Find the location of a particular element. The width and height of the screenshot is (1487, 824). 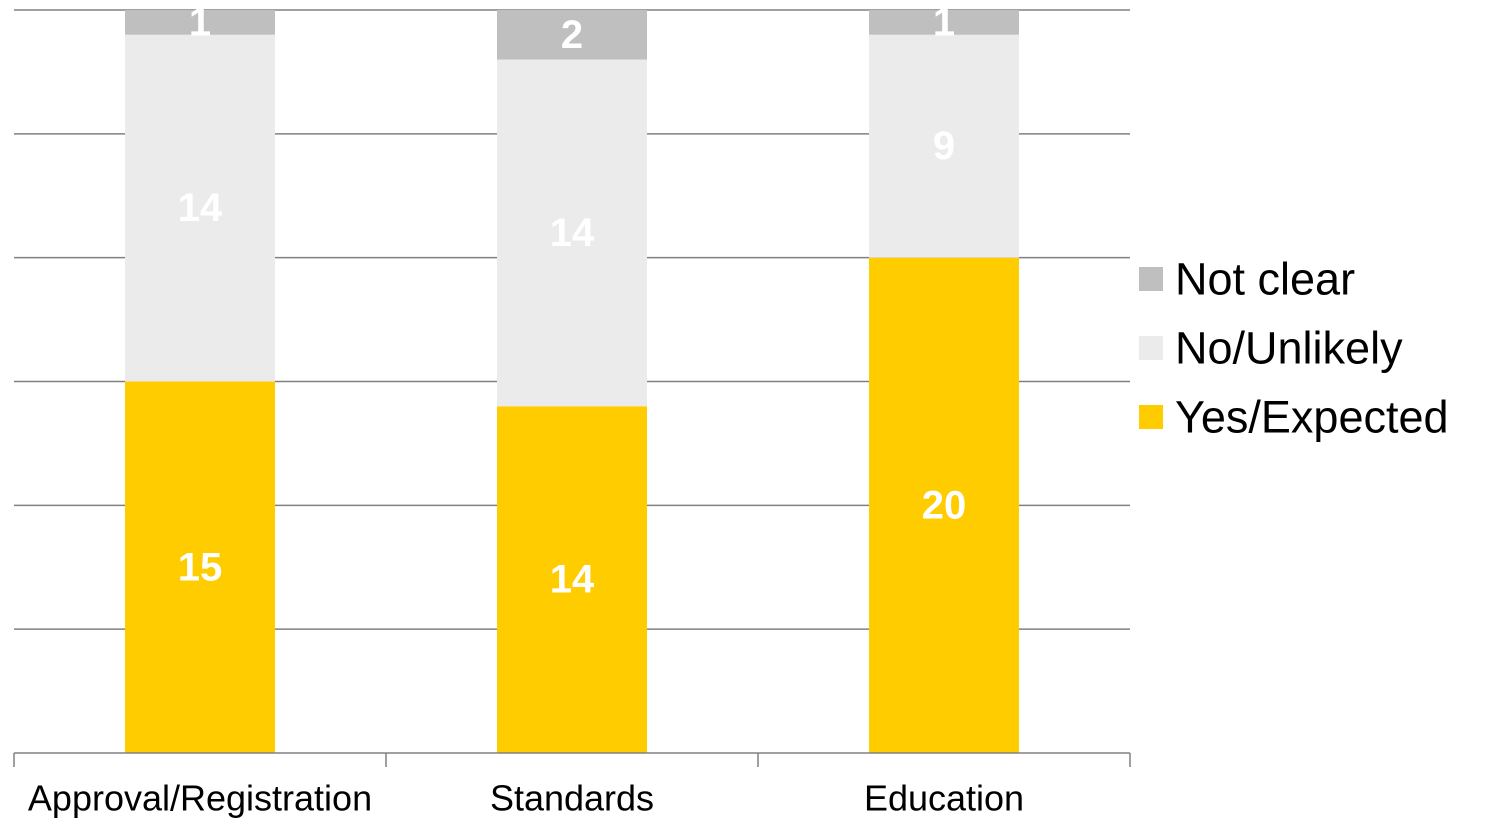

x-axis: Approval/Registration Standards Education is located at coordinates (572, 785).